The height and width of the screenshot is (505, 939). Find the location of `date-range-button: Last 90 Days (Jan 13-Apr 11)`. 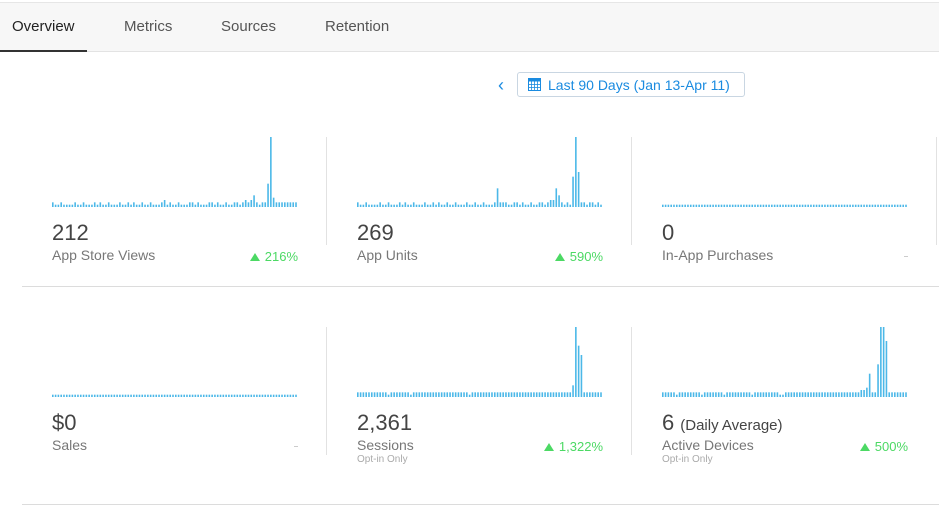

date-range-button: Last 90 Days (Jan 13-Apr 11) is located at coordinates (631, 84).